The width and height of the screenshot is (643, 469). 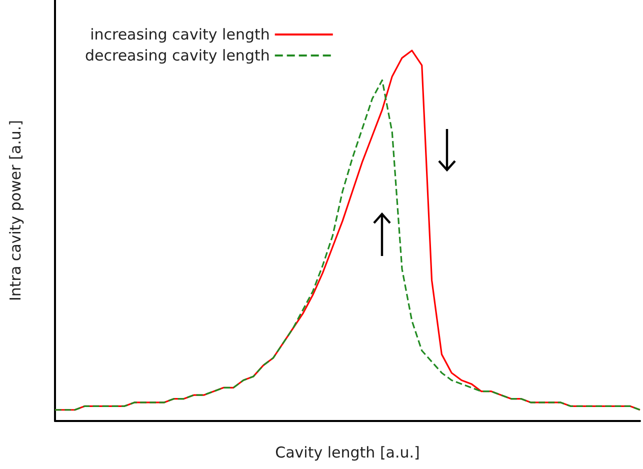 What do you see at coordinates (177, 55) in the screenshot?
I see `legend-label: decreasing cavity length` at bounding box center [177, 55].